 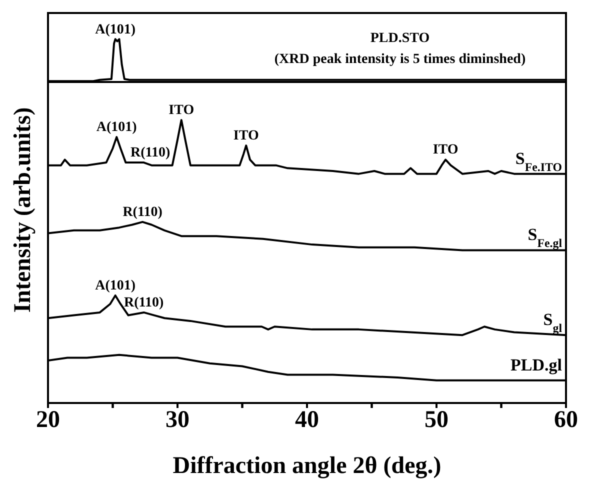 I want to click on x-tick-label: 60, so click(x=566, y=420).